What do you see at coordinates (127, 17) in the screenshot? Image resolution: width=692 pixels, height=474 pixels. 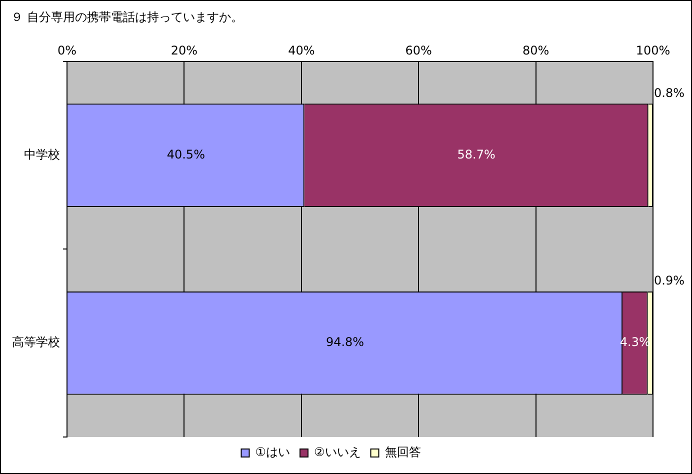 I see `chart-title: ９ 自分専用の携帯電話は持っていますか。` at bounding box center [127, 17].